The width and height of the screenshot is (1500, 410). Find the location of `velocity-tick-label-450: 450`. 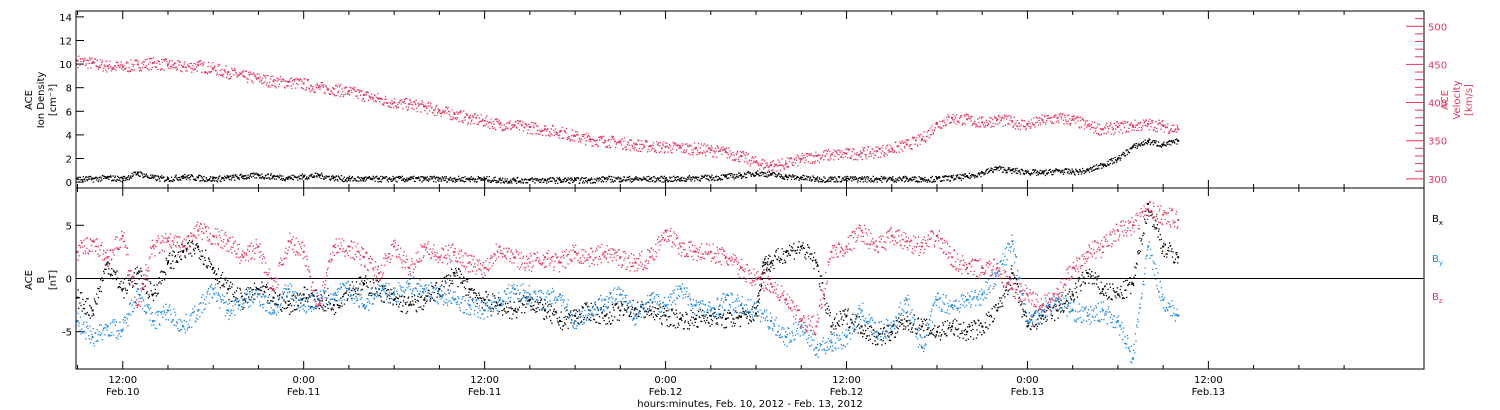

velocity-tick-label-450: 450 is located at coordinates (1437, 65).